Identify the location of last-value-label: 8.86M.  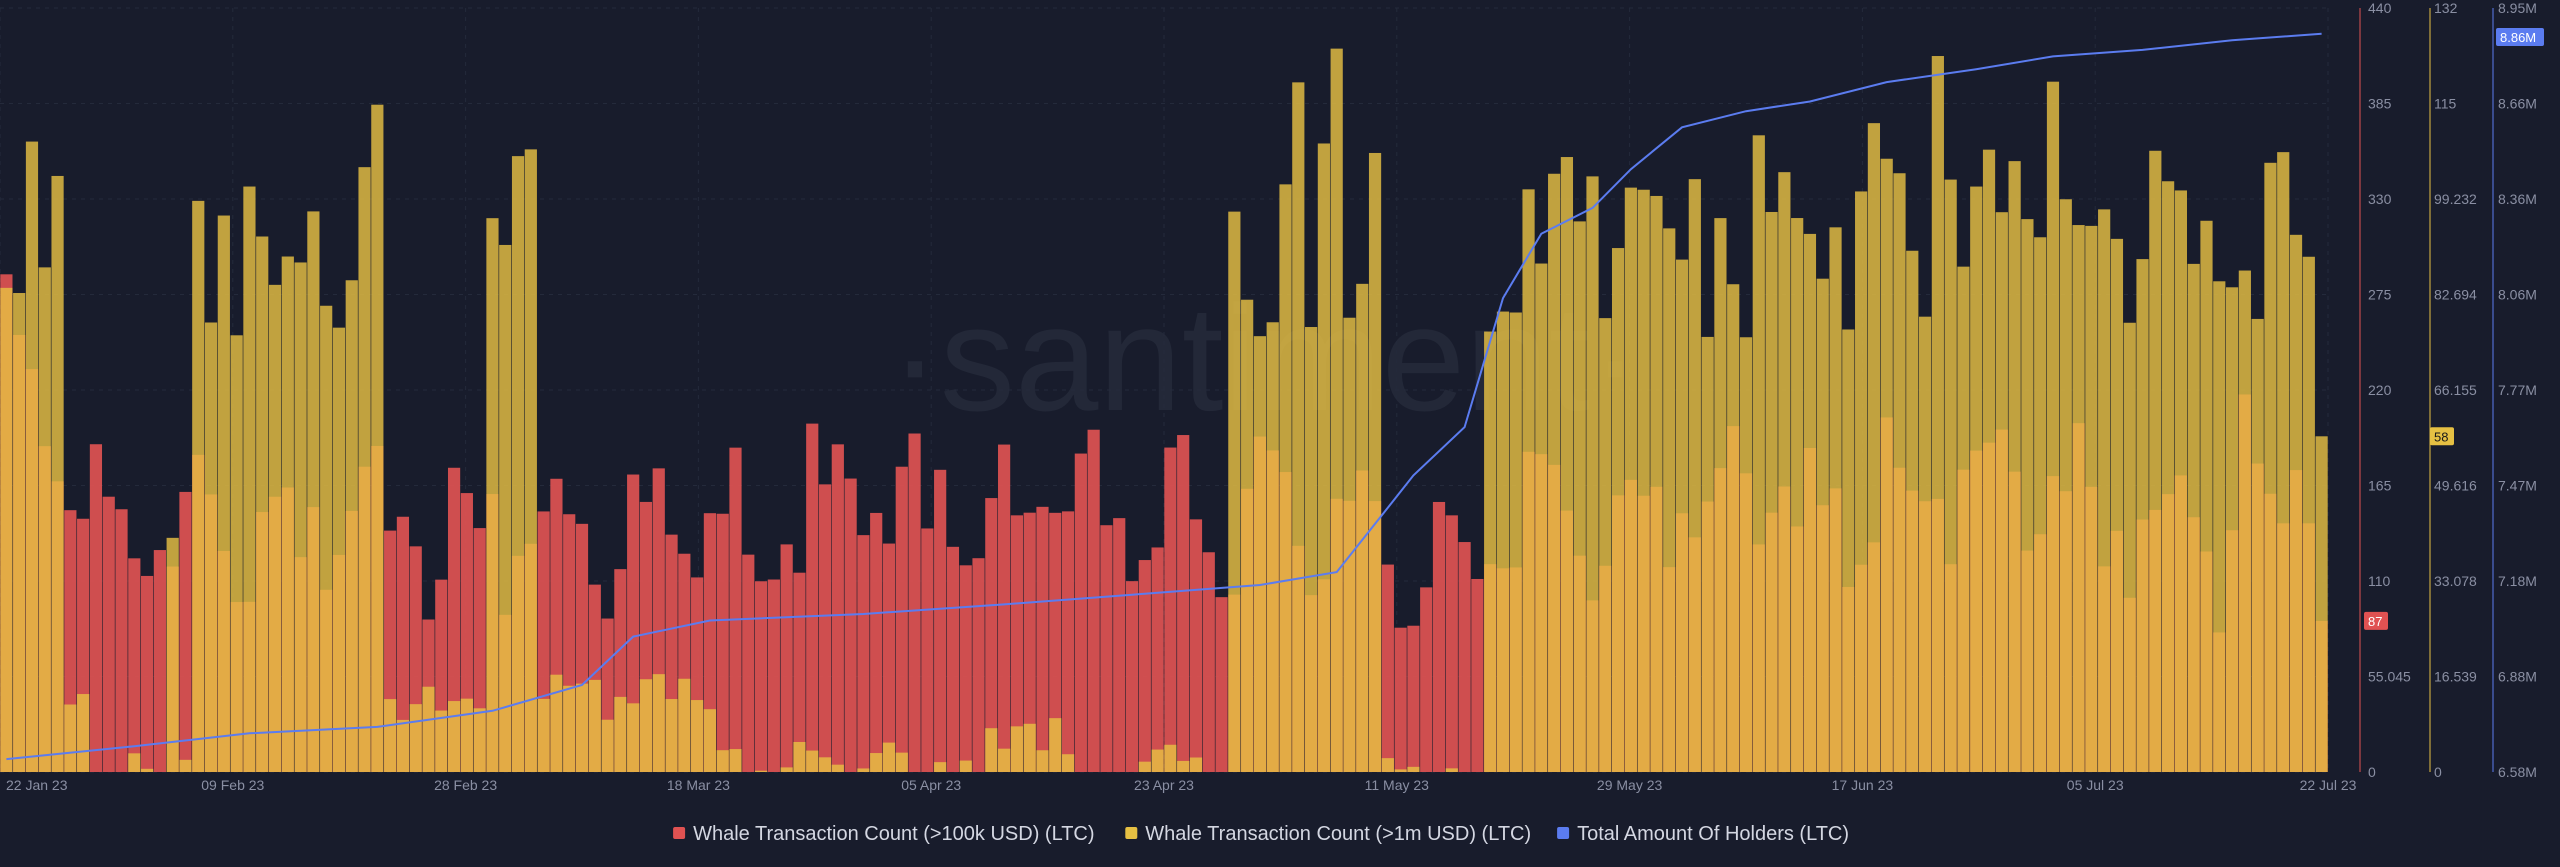
(2518, 37).